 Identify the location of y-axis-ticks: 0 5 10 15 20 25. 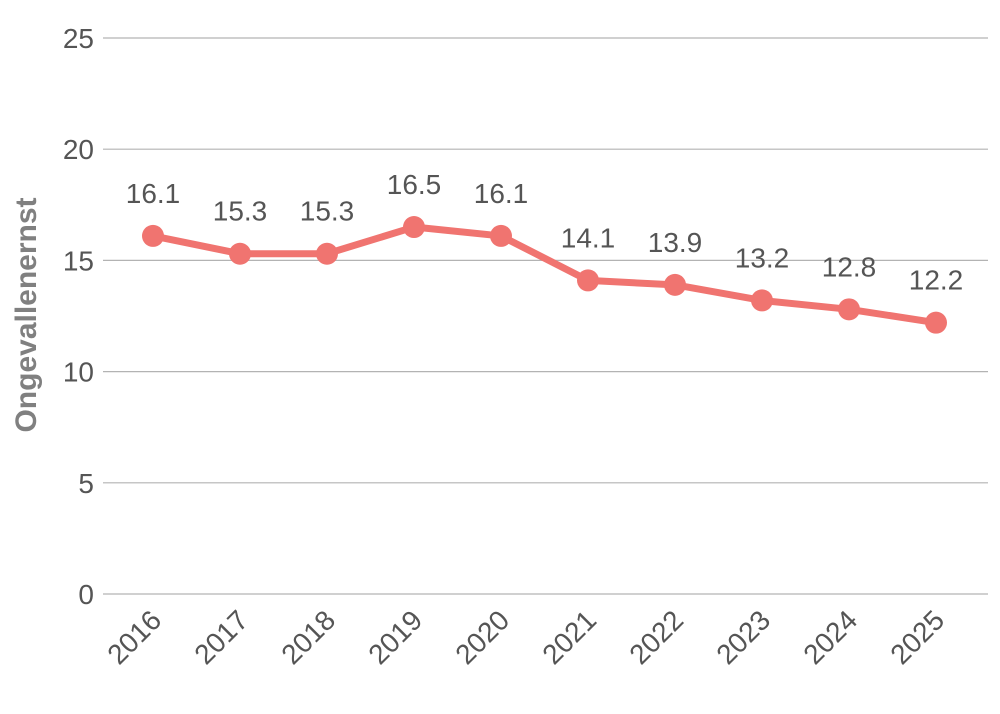
(78, 316).